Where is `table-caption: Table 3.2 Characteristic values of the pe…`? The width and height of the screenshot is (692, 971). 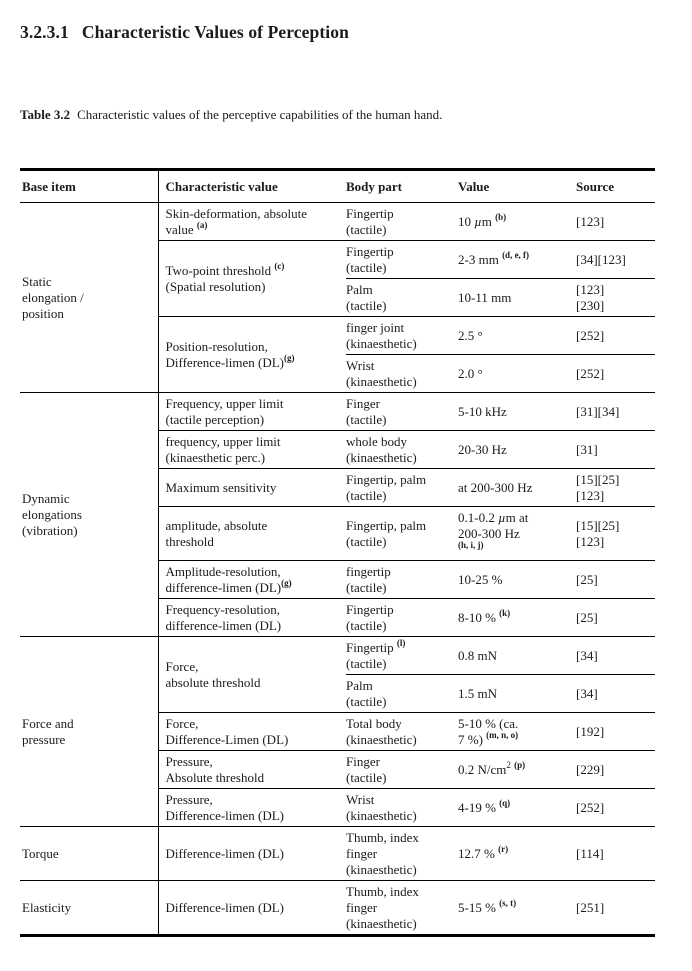 table-caption: Table 3.2 Characteristic values of the pe… is located at coordinates (337, 115).